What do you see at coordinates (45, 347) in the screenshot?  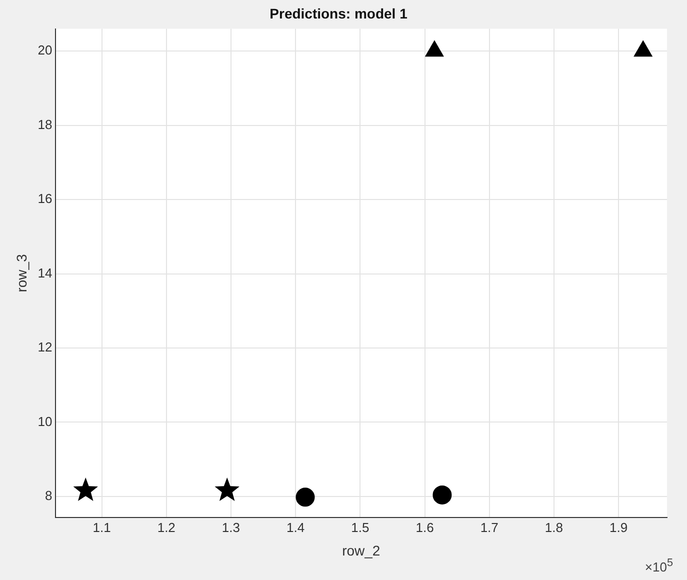 I see `y-tick-label: 12` at bounding box center [45, 347].